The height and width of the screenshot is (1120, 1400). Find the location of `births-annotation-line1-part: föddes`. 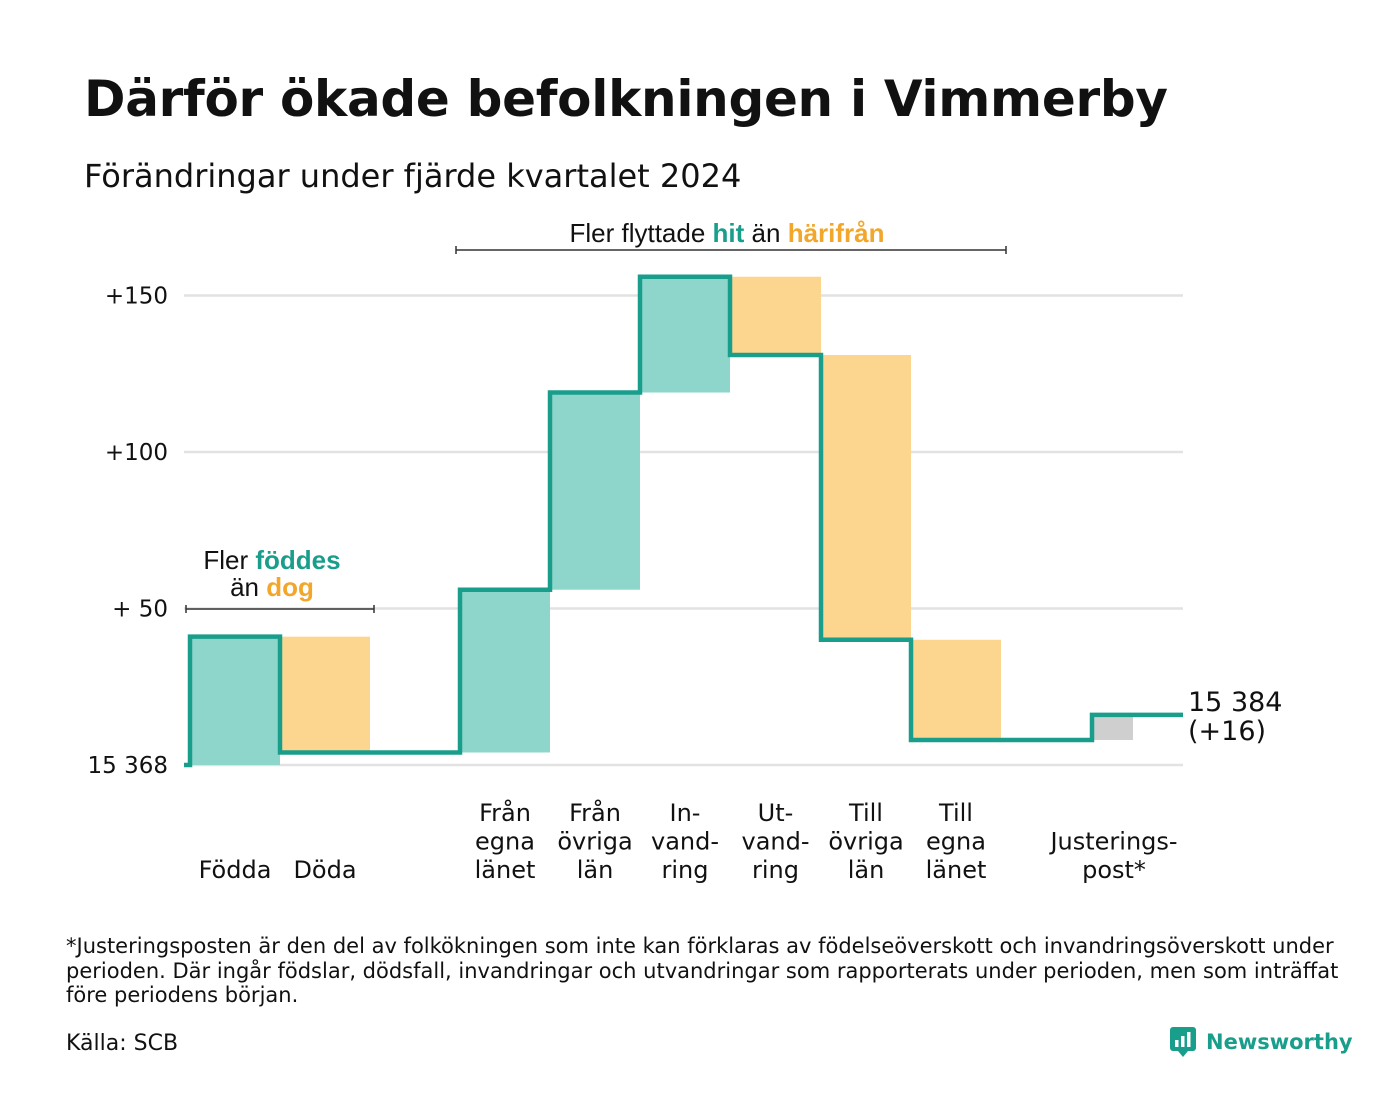

births-annotation-line1-part: föddes is located at coordinates (297, 560).